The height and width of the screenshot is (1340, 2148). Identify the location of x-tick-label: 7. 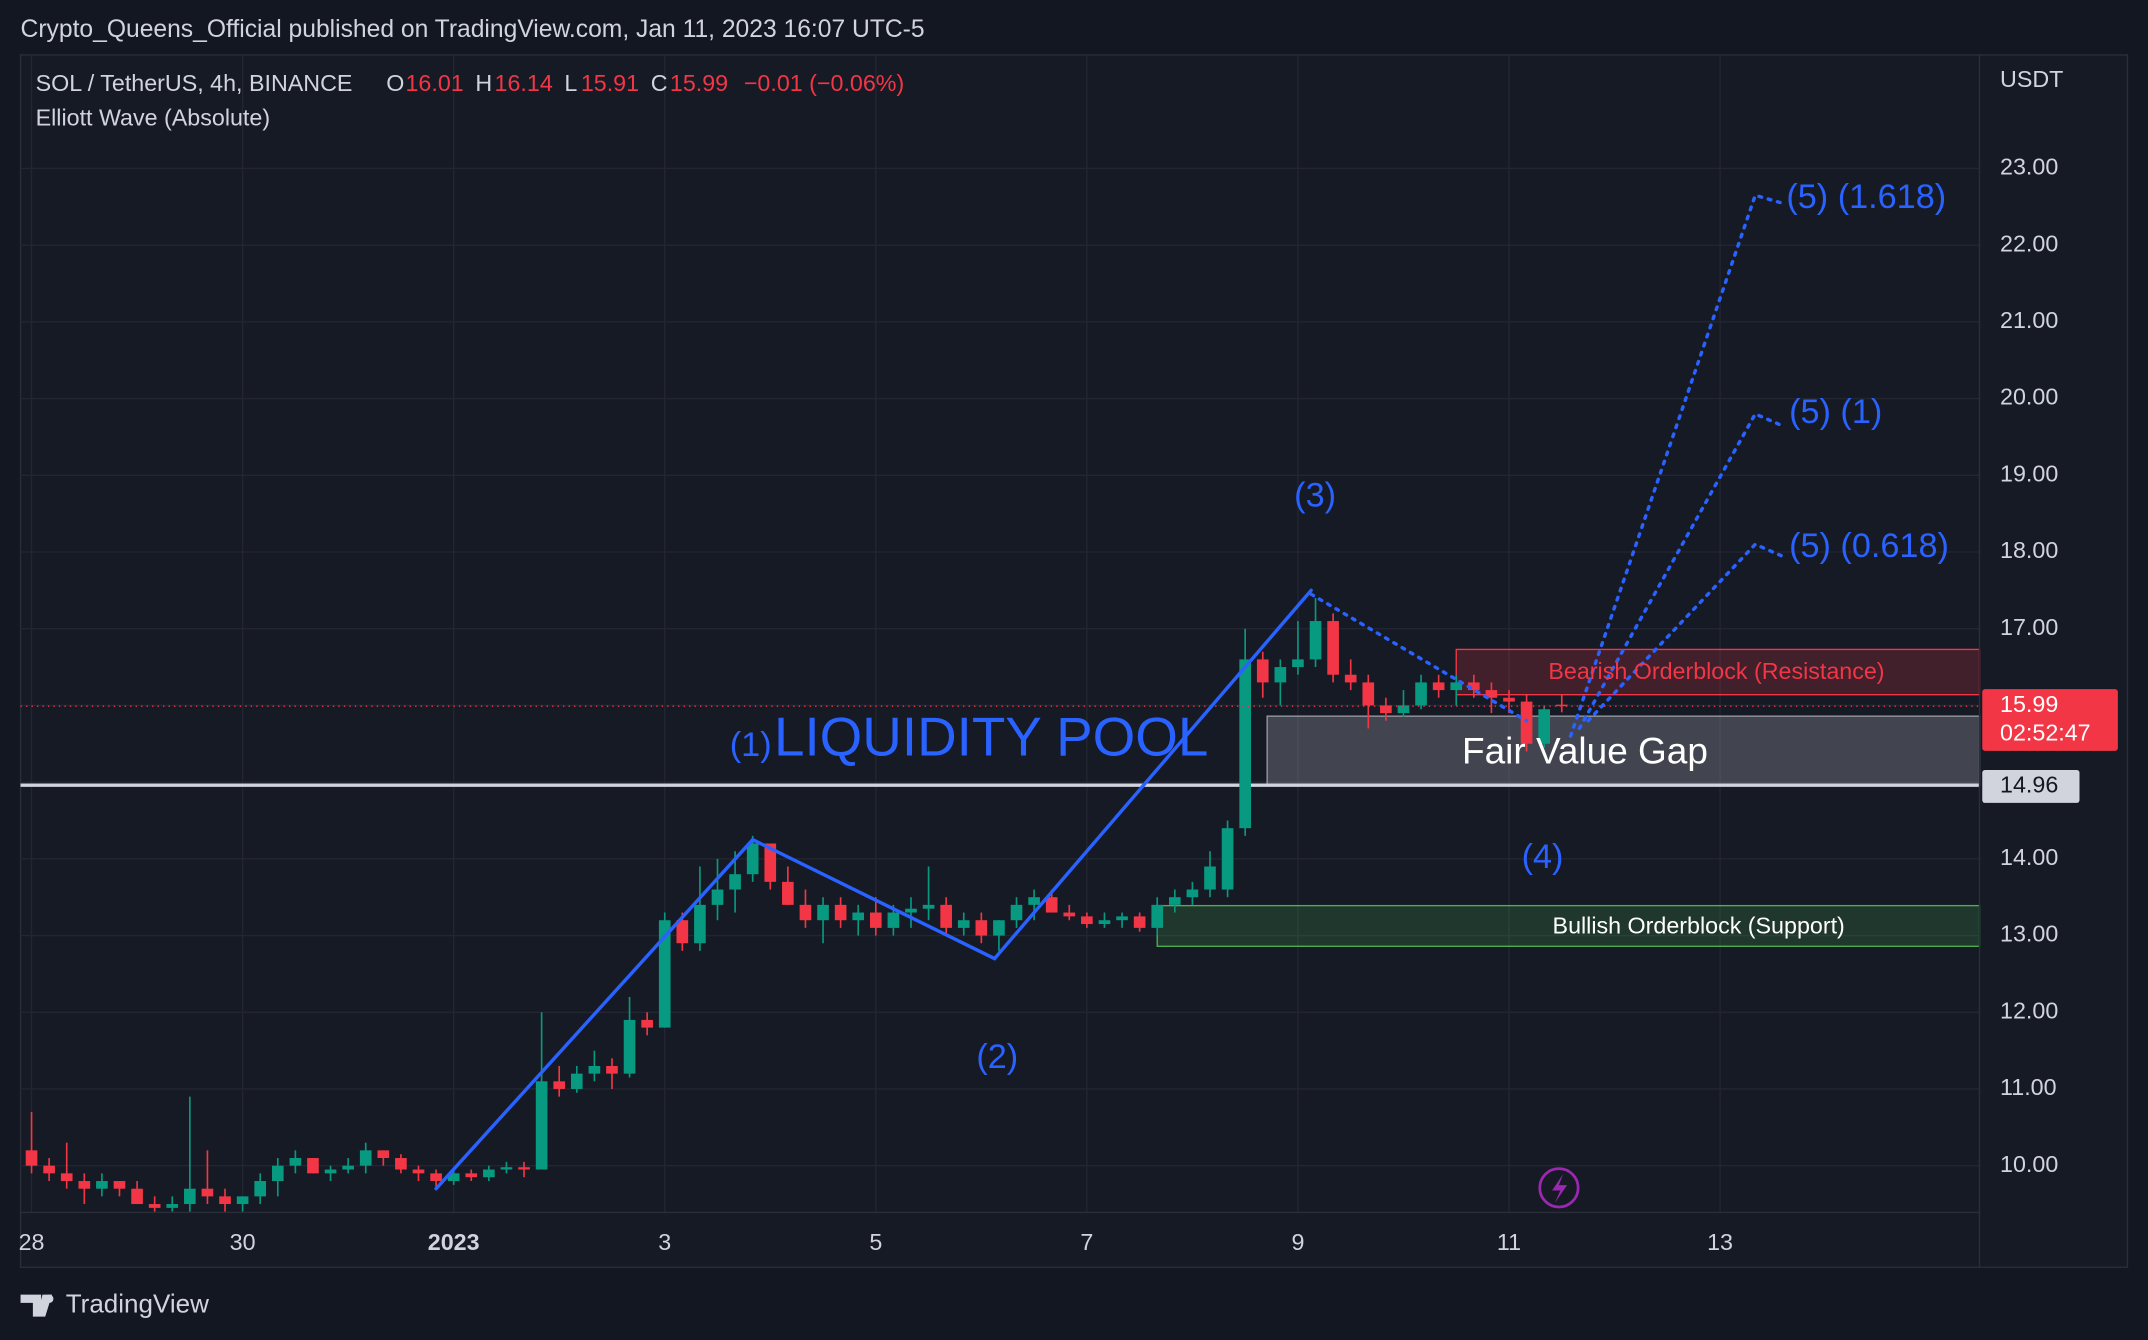
(1086, 1242).